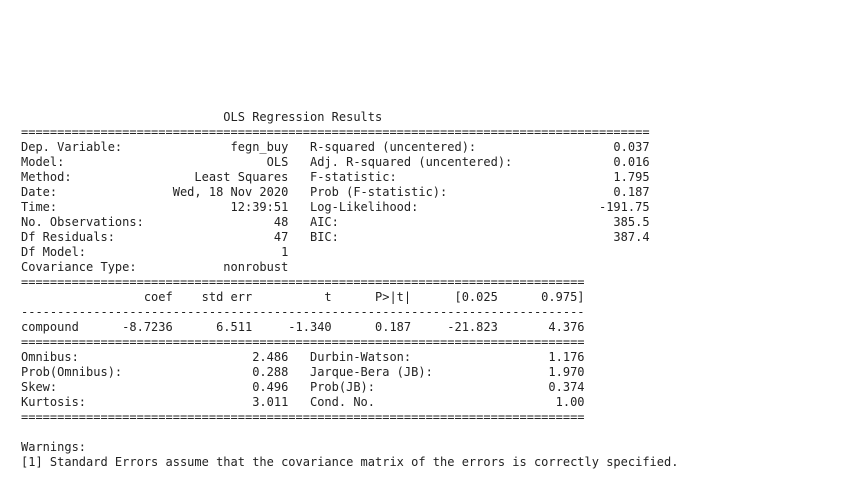 The image size is (864, 504). Describe the element at coordinates (303, 387) in the screenshot. I see `diagnostic-line: Skew: 0.496 Prob(JB): 0.374` at that location.